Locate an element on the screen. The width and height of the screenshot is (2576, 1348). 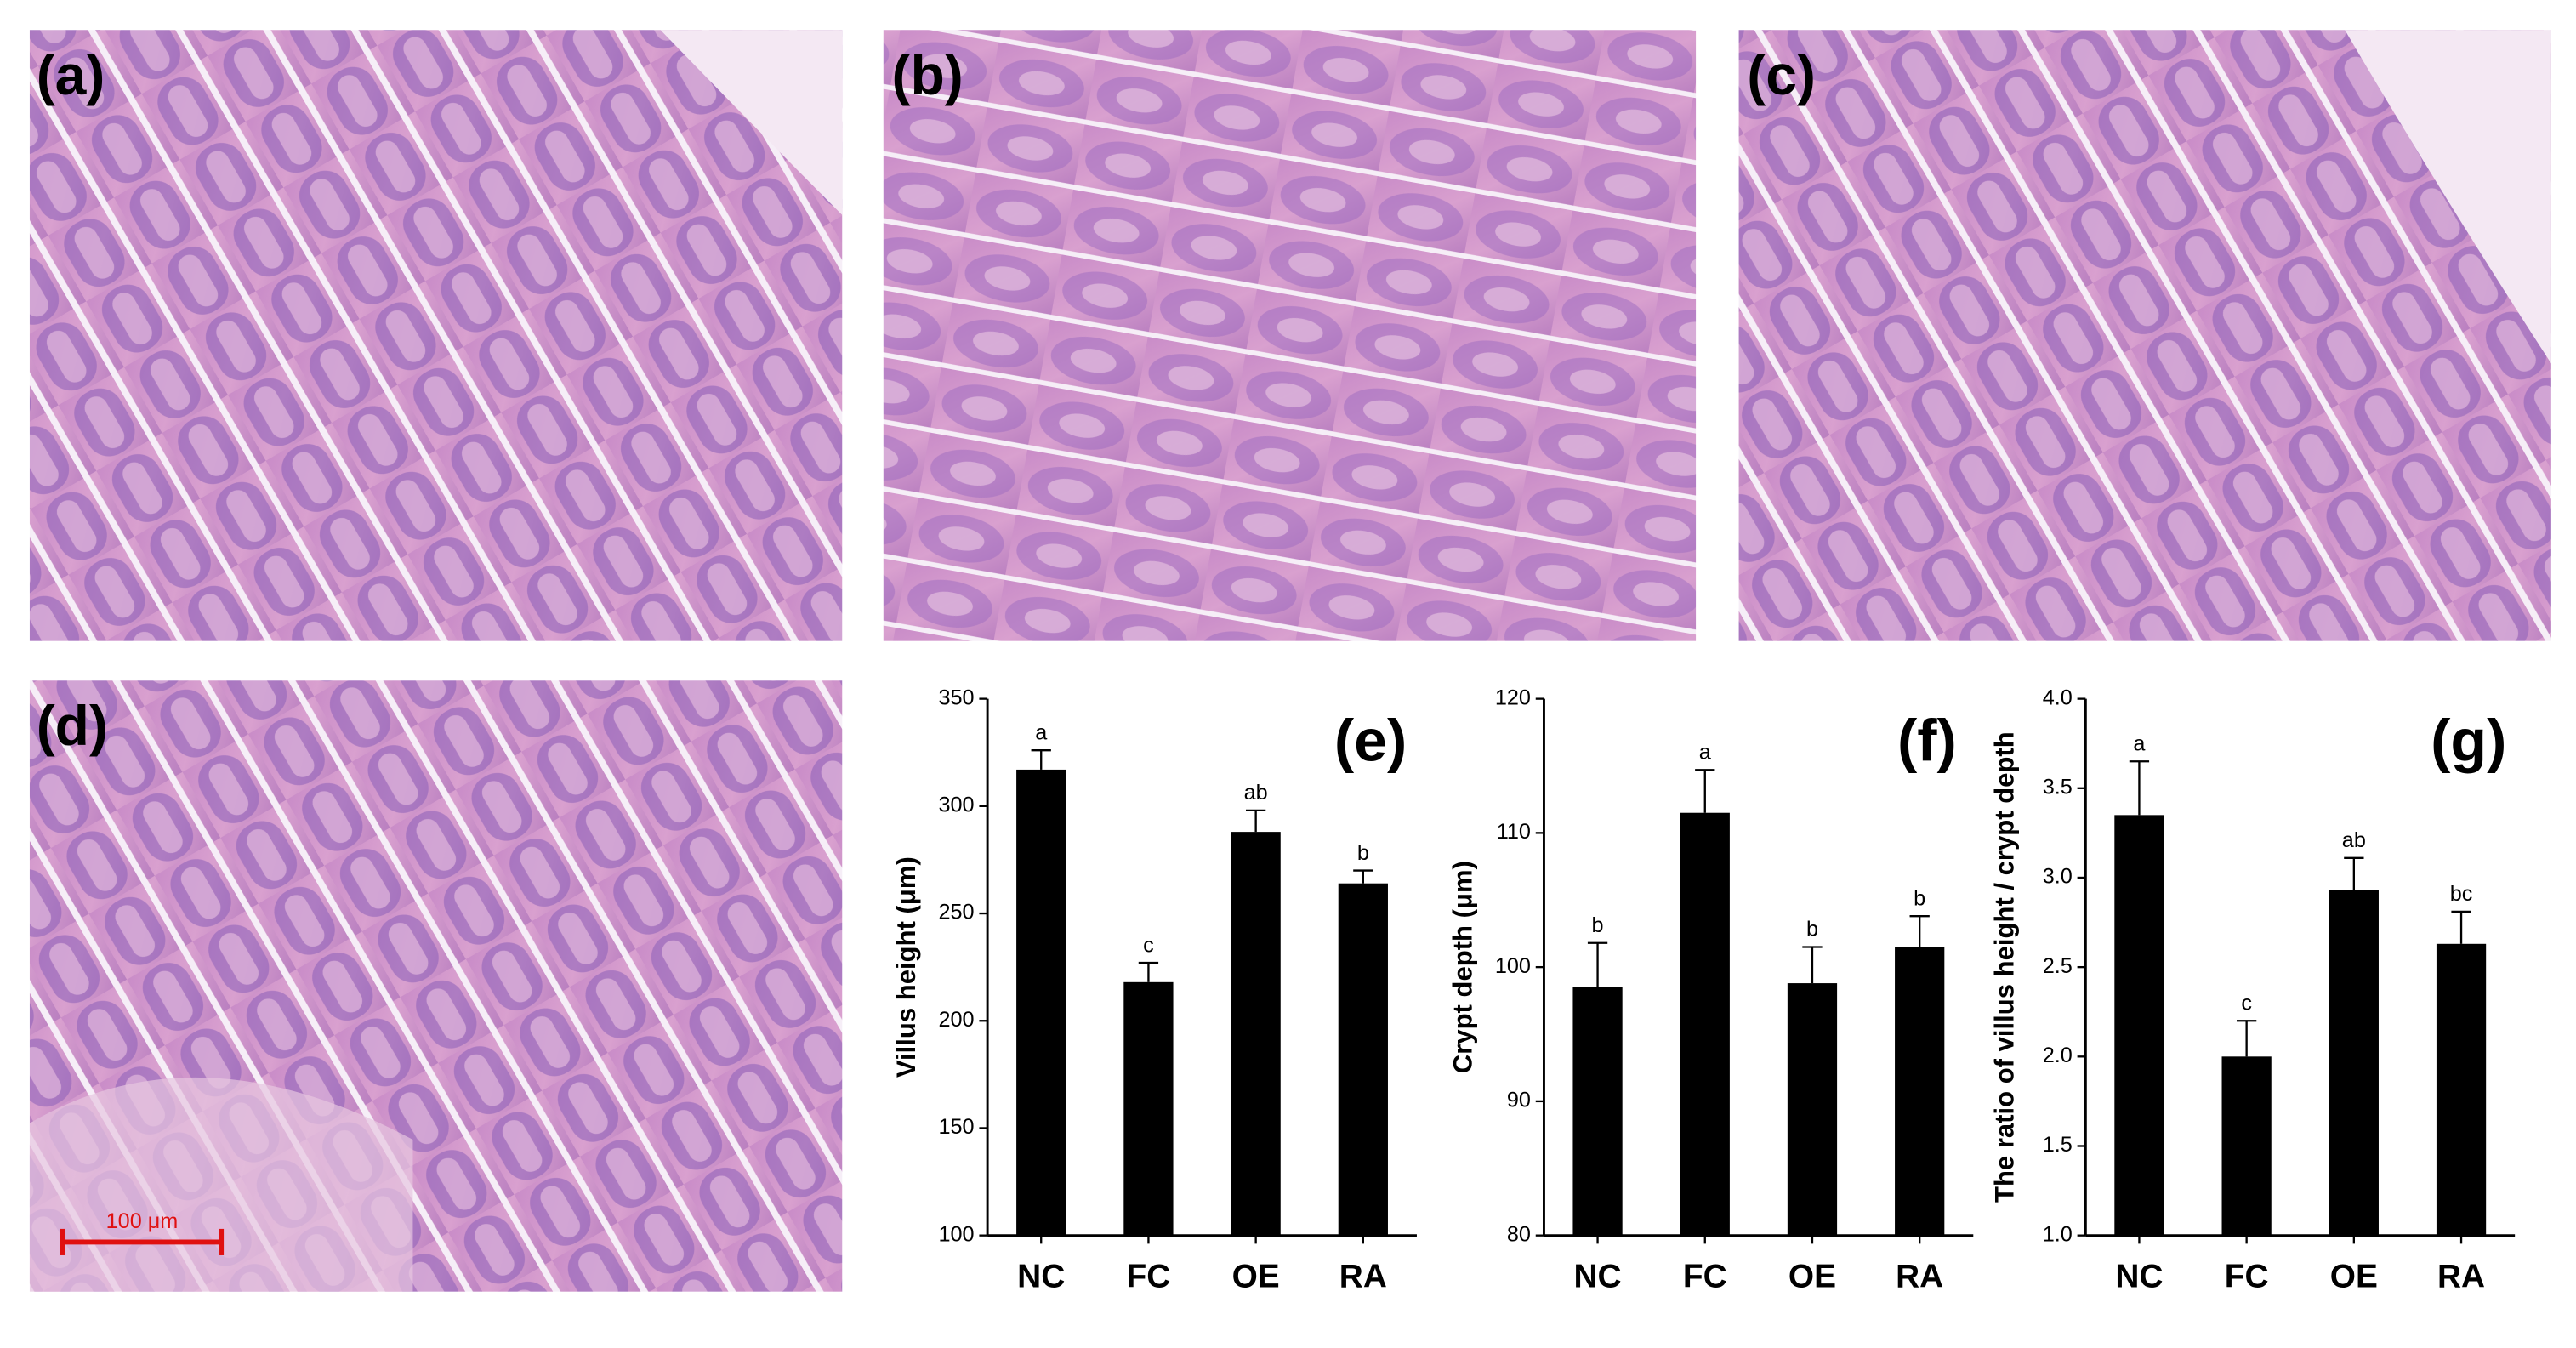
y-tick-label: 1.5 is located at coordinates (2058, 1145).